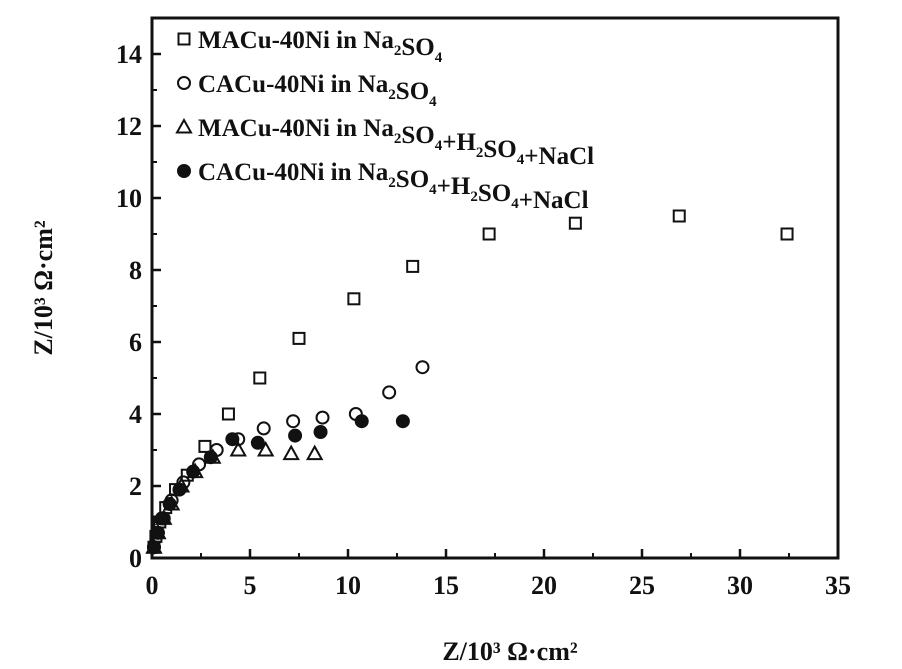 This screenshot has height=669, width=902. Describe the element at coordinates (135, 486) in the screenshot. I see `y-tick-label: 2` at that location.